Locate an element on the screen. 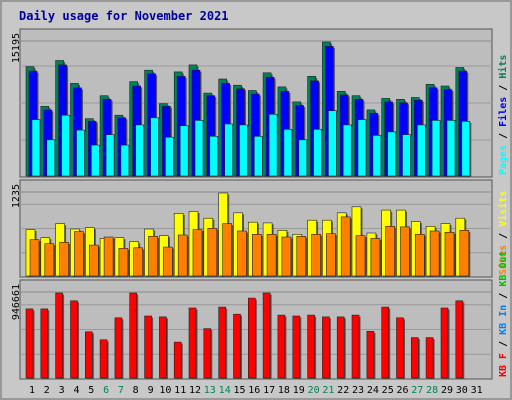 The image size is (512, 400). legend-entry-0: KB F is located at coordinates (503, 365).